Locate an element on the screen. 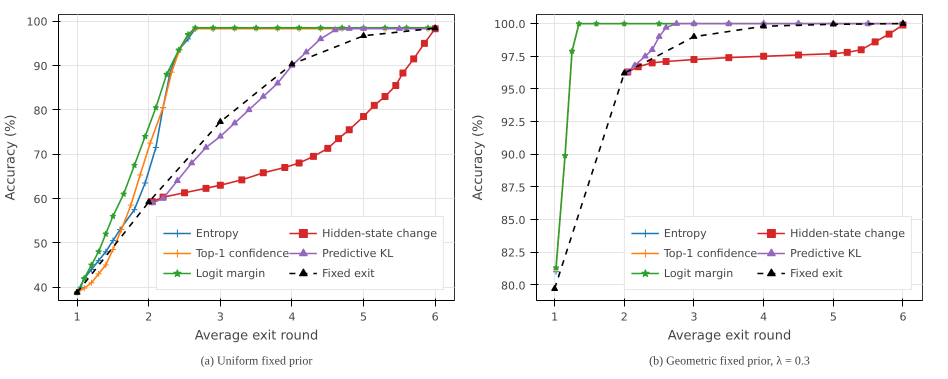 The image size is (948, 379). y-tick-label: 97.5 is located at coordinates (513, 57).